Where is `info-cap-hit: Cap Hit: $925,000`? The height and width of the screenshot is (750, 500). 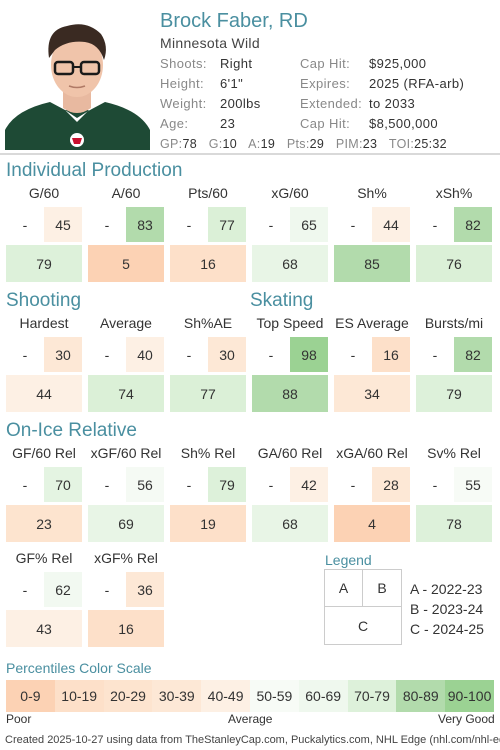
info-cap-hit: Cap Hit: $925,000 is located at coordinates (363, 63).